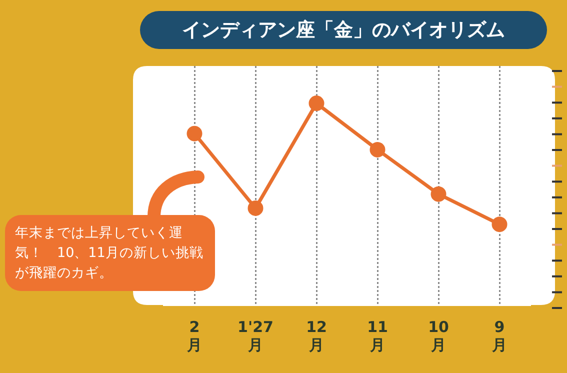 The width and height of the screenshot is (567, 373). I want to click on x-tick-label: 10 月, so click(438, 336).